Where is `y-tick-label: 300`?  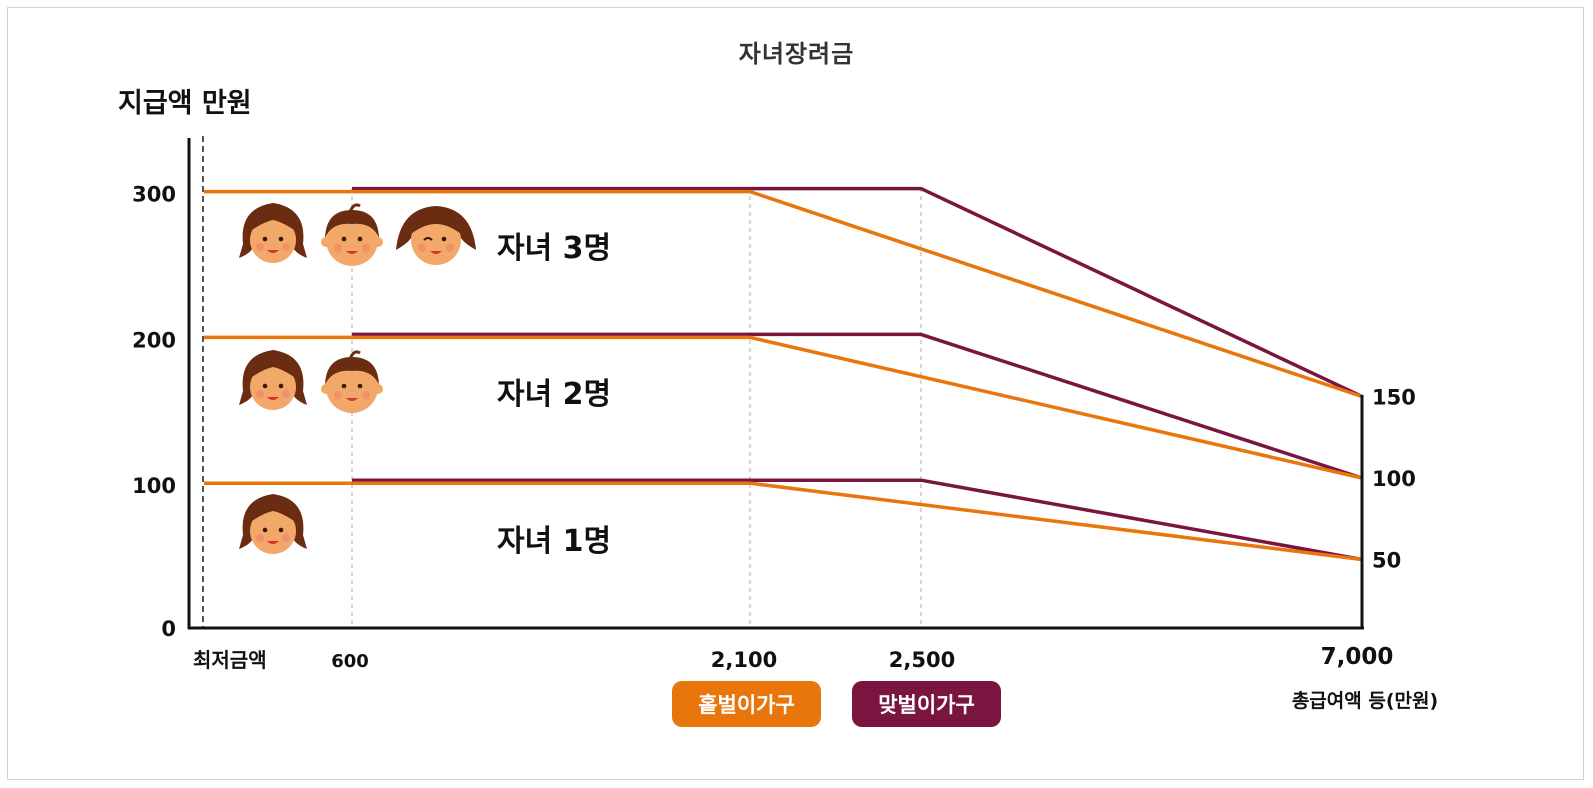
y-tick-label: 300 is located at coordinates (154, 195).